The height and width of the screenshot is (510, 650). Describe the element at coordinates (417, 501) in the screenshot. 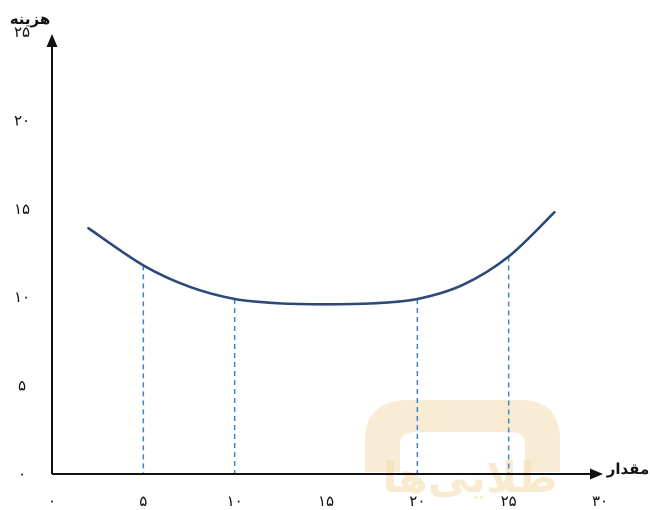

I see `x-tick-label: ۲۰` at that location.